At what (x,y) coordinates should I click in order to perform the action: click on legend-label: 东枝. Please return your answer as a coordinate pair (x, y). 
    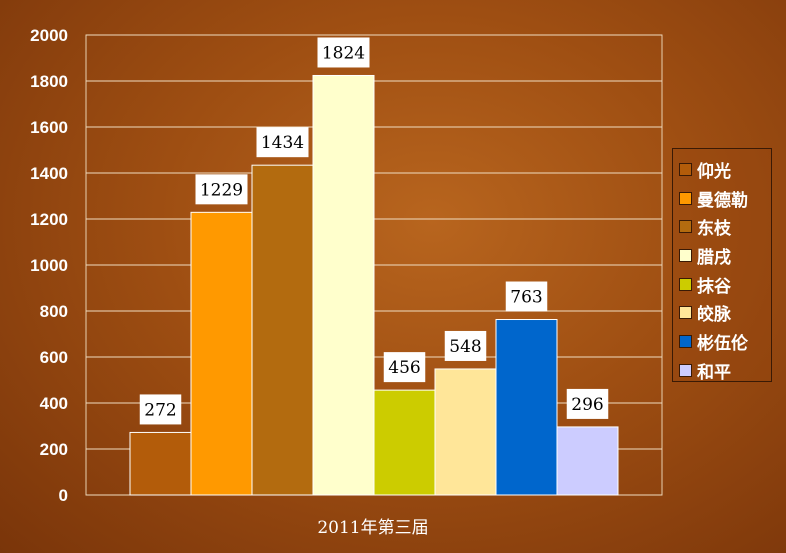
    Looking at the image, I should click on (714, 229).